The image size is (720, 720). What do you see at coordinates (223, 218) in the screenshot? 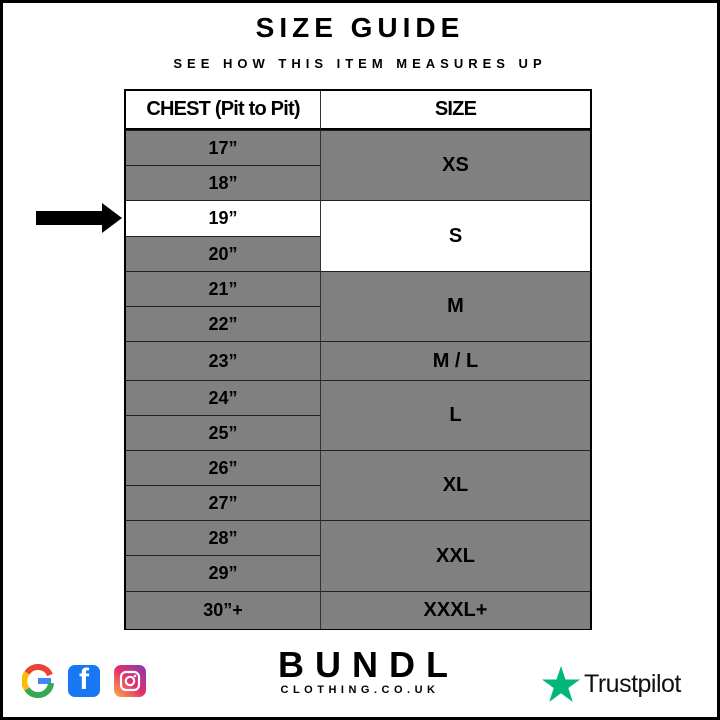
I see `chest-cell: 19”` at bounding box center [223, 218].